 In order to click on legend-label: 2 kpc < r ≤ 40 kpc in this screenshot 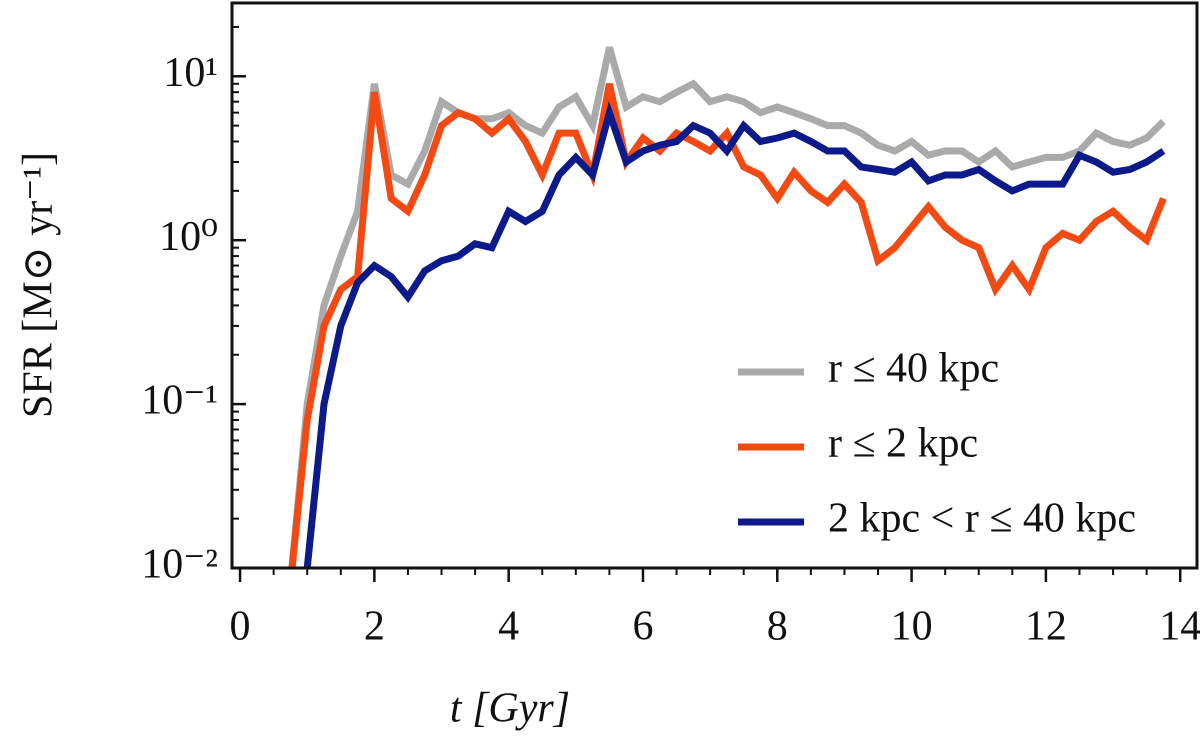, I will do `click(982, 519)`.